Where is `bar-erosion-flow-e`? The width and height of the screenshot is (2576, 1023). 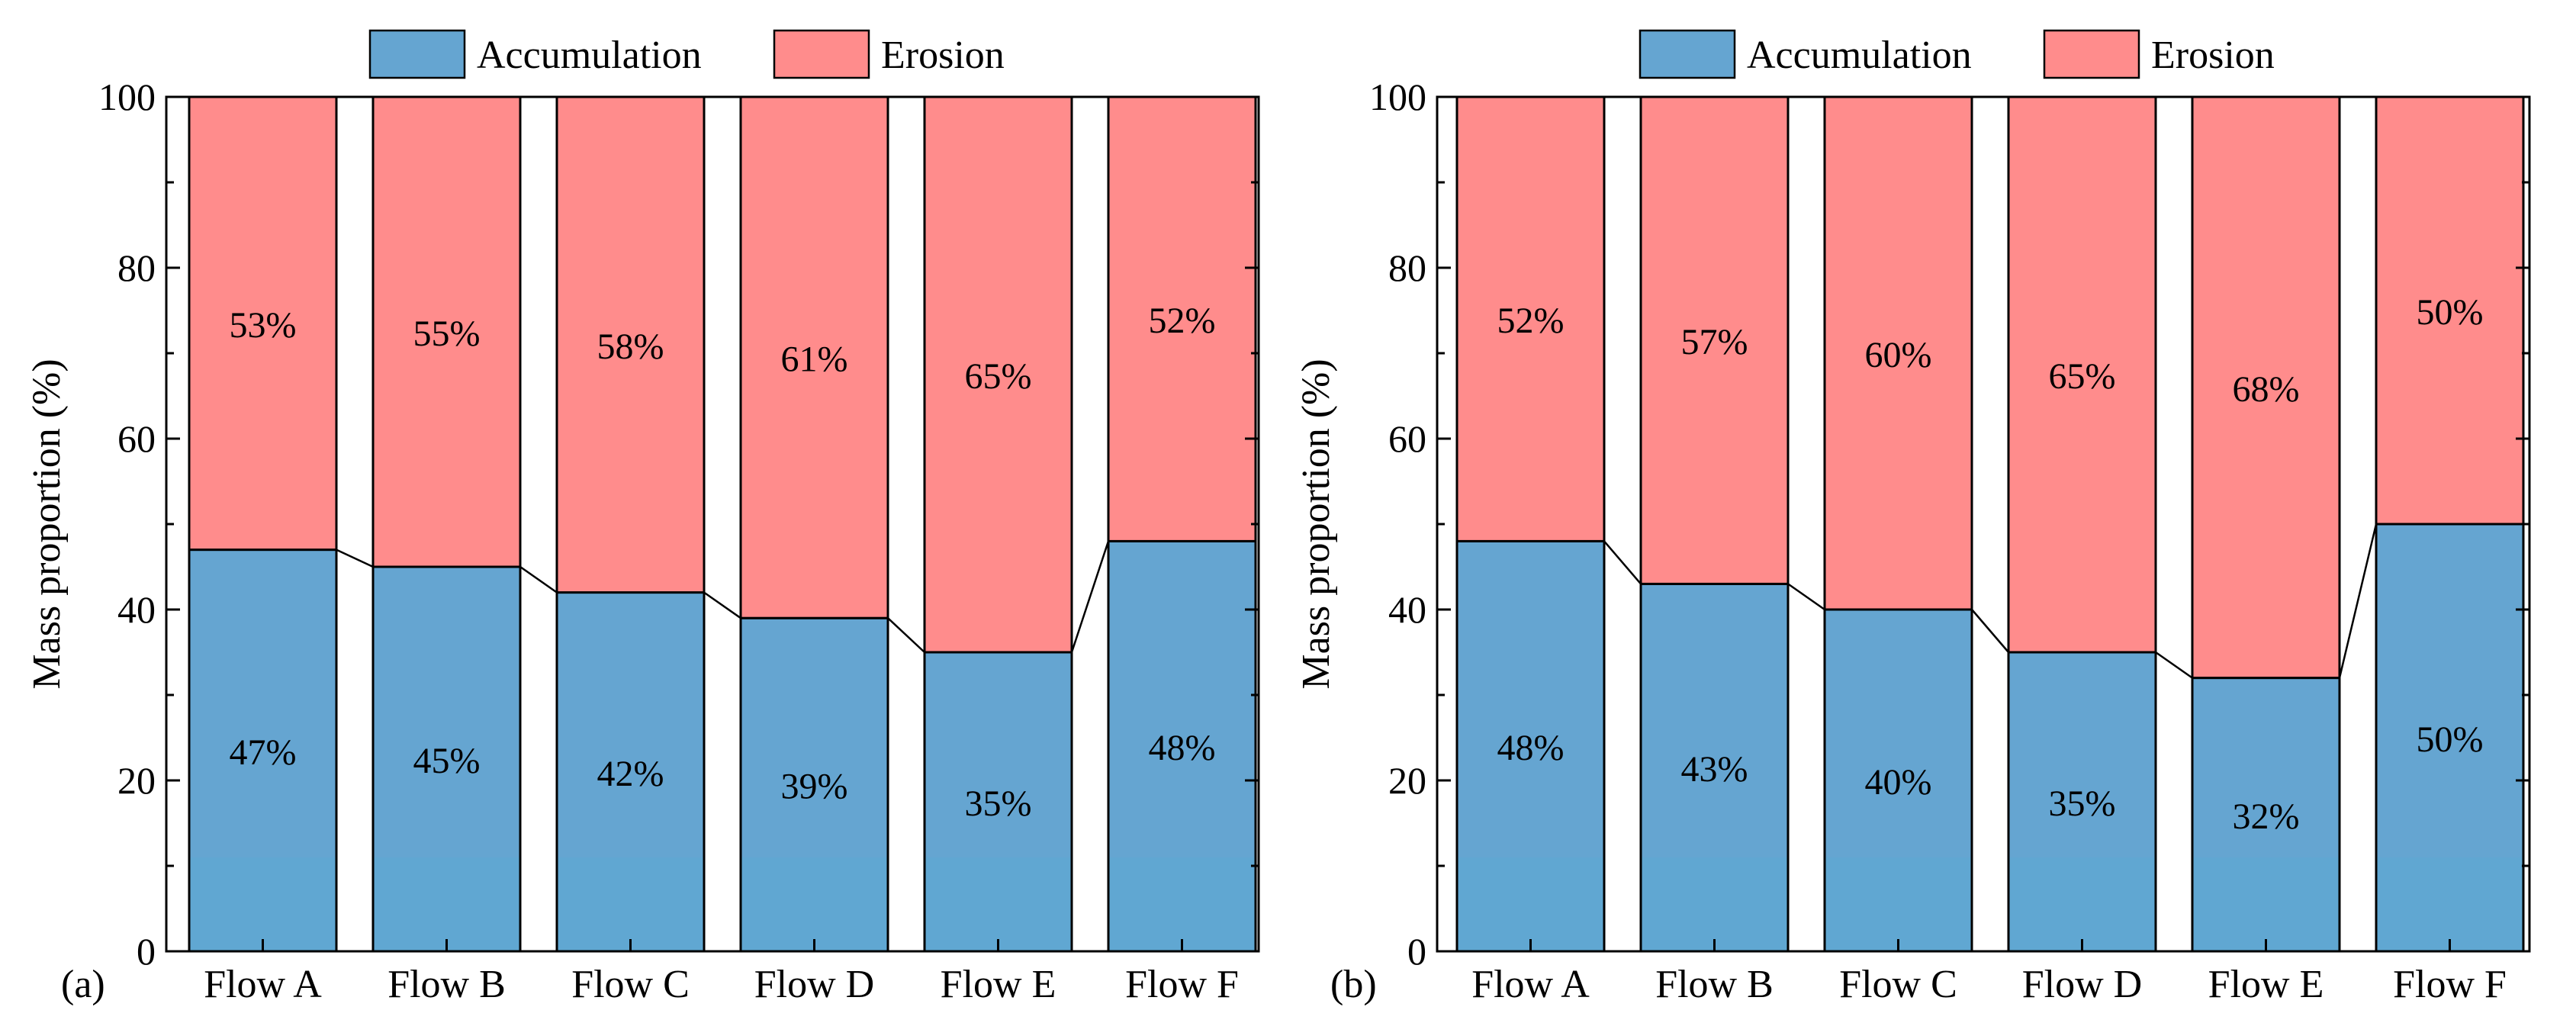
bar-erosion-flow-e is located at coordinates (998, 374).